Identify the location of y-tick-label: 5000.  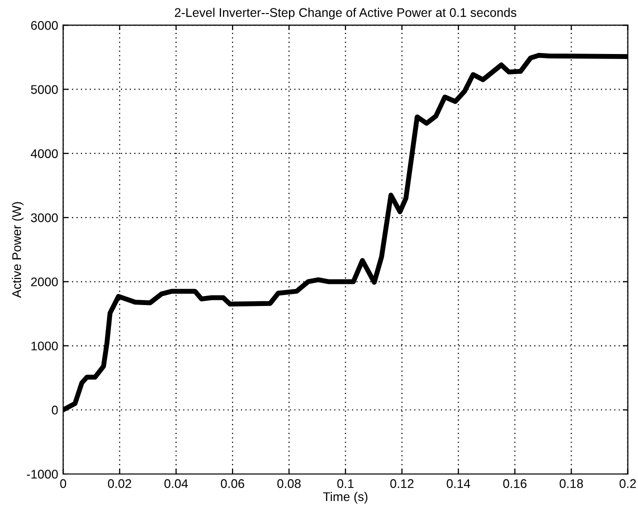
(44, 89).